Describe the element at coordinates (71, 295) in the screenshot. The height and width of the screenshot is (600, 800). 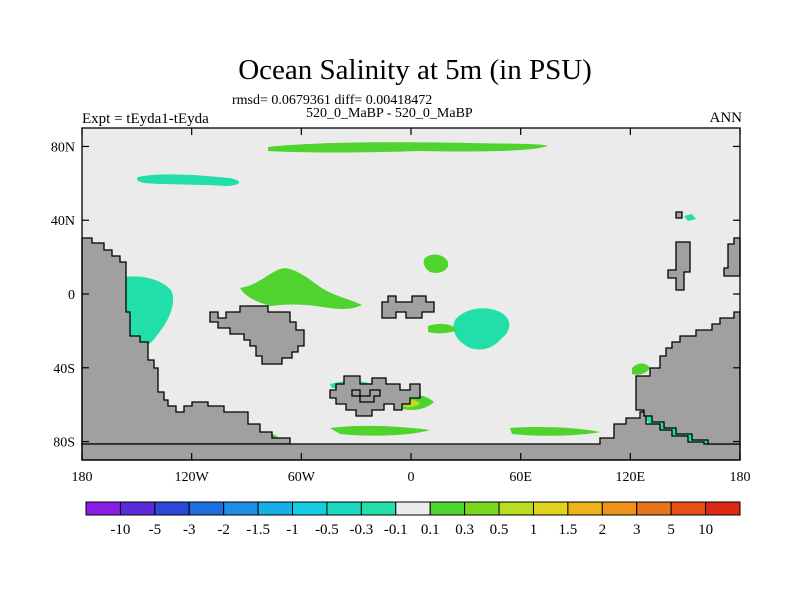
I see `y-tick-label: 0` at that location.